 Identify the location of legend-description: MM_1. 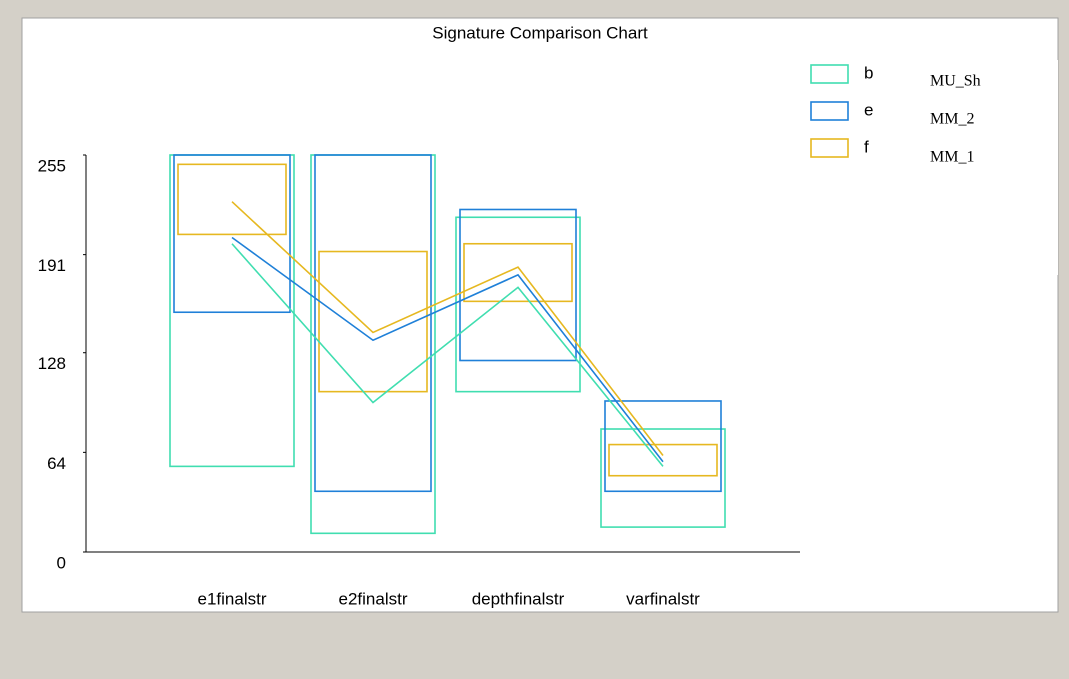
(952, 157).